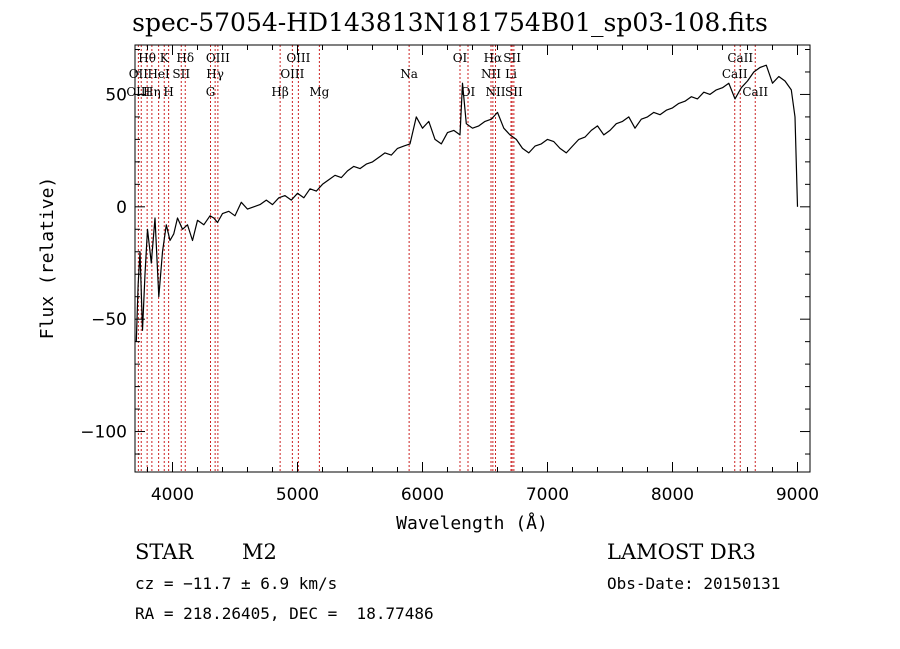  Describe the element at coordinates (139, 74) in the screenshot. I see `line-label: OII` at that location.